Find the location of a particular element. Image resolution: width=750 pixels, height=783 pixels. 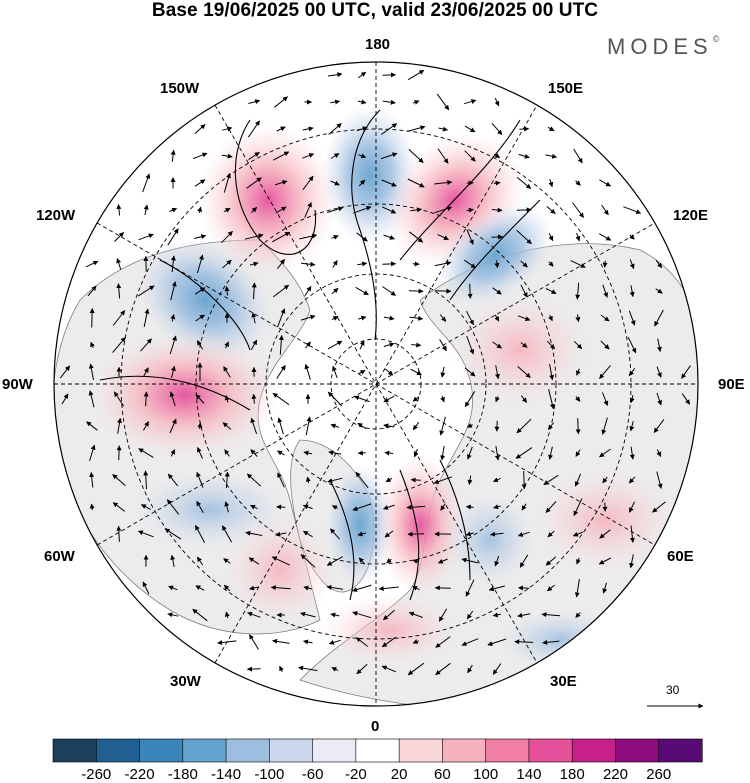

wind-reference-value: 30 is located at coordinates (673, 690).